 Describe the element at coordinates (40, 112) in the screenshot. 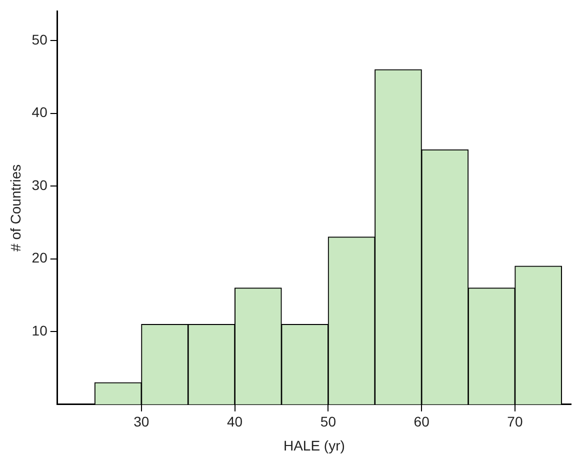

I see `y-tick-label: 40` at that location.